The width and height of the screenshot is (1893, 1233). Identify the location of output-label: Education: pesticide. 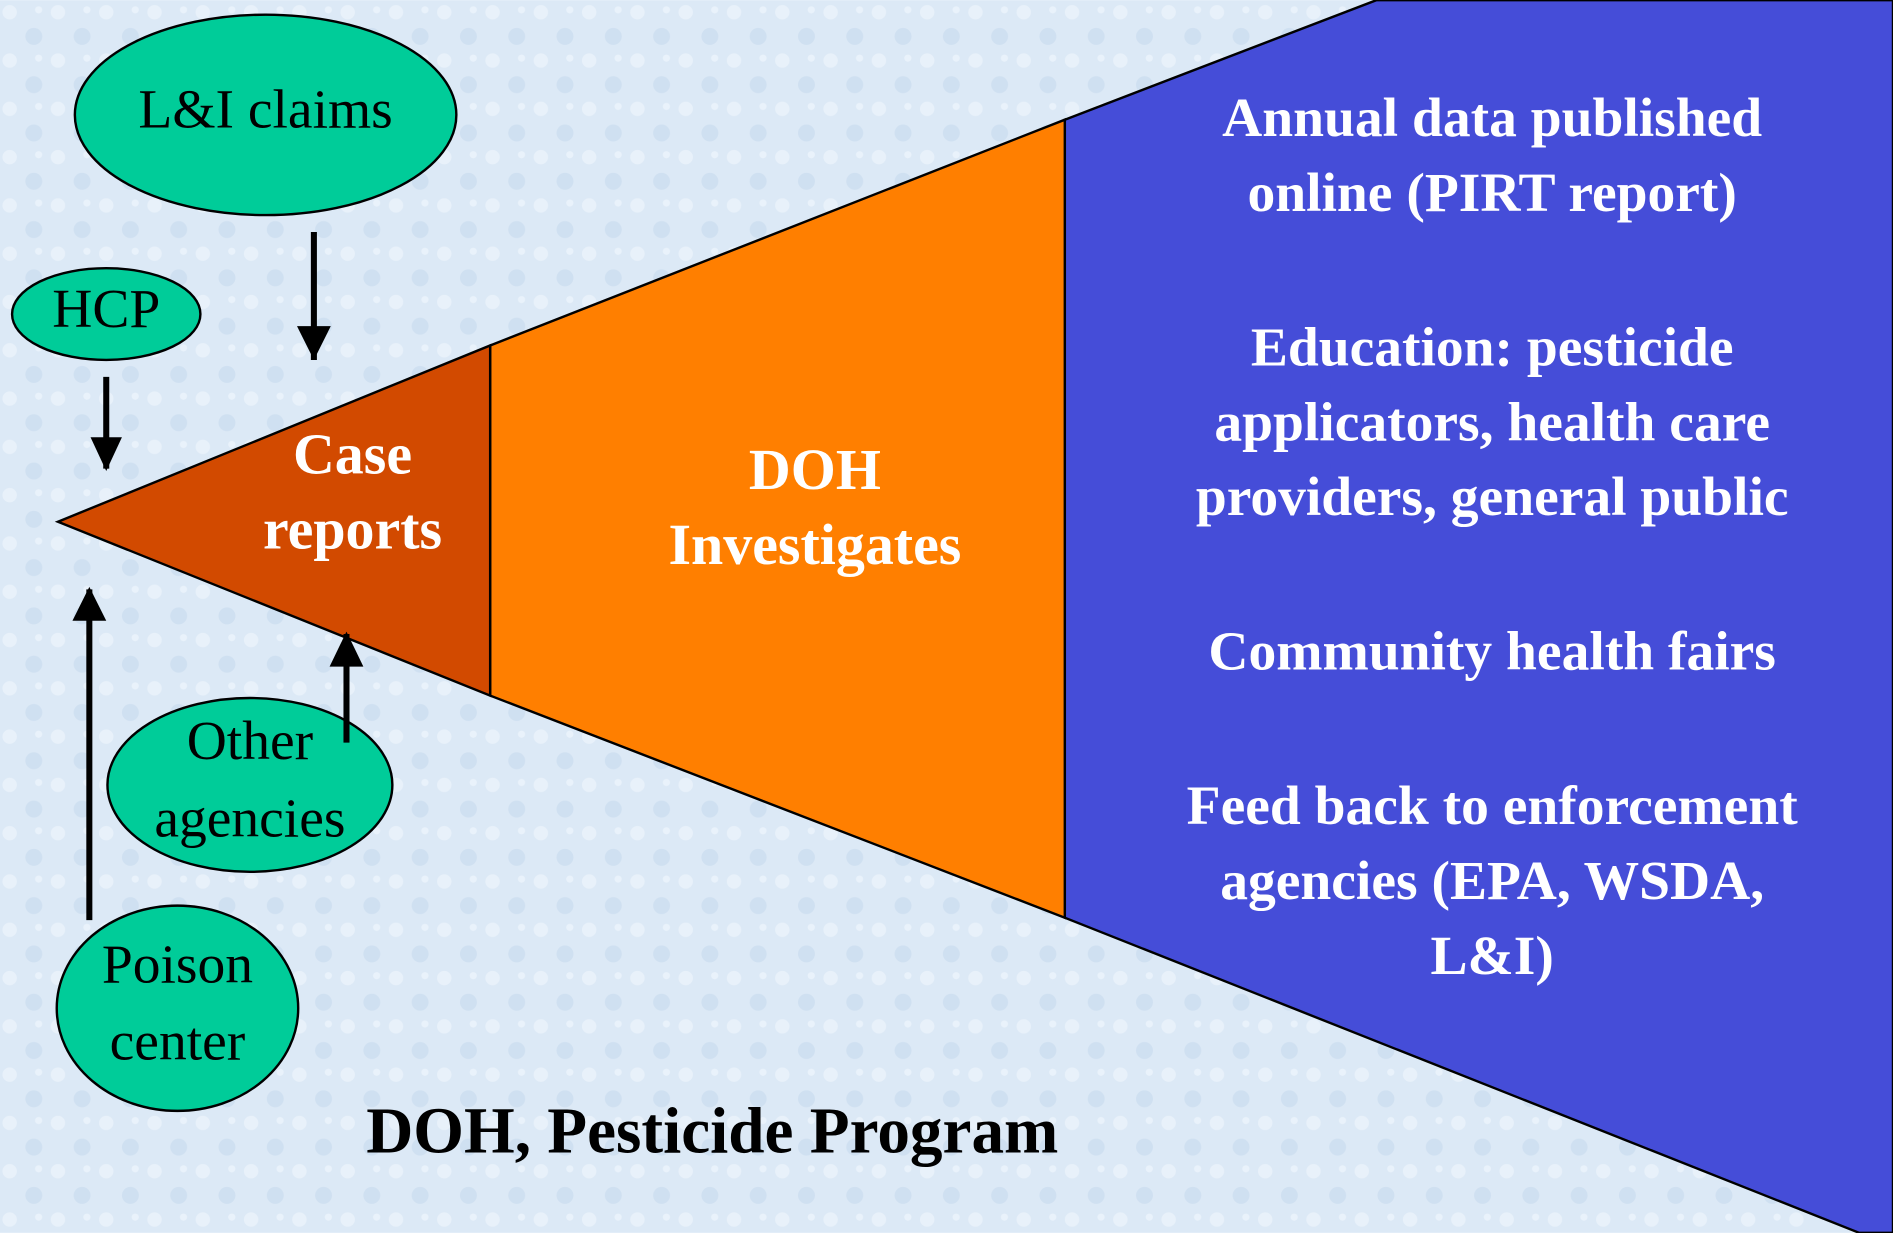
(1492, 347).